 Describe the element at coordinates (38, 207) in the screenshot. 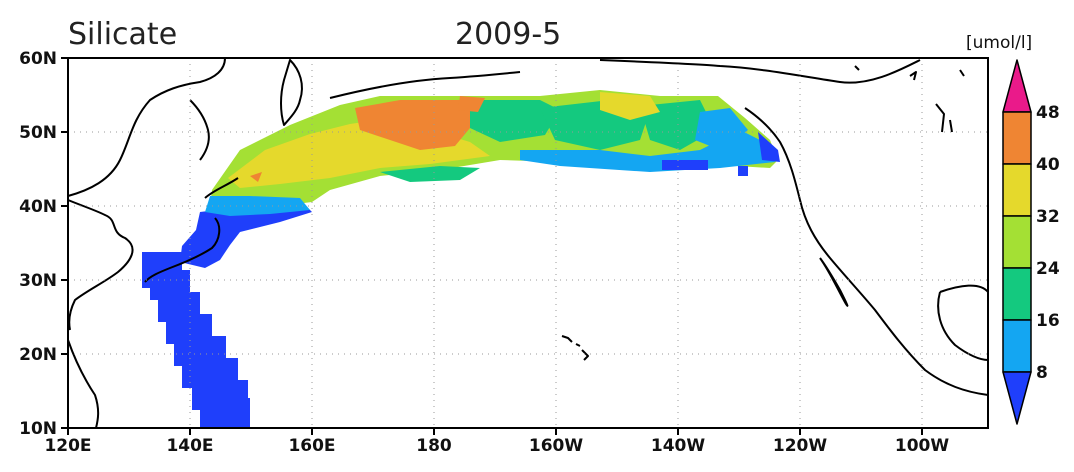

I see `lat-label: 40N` at that location.